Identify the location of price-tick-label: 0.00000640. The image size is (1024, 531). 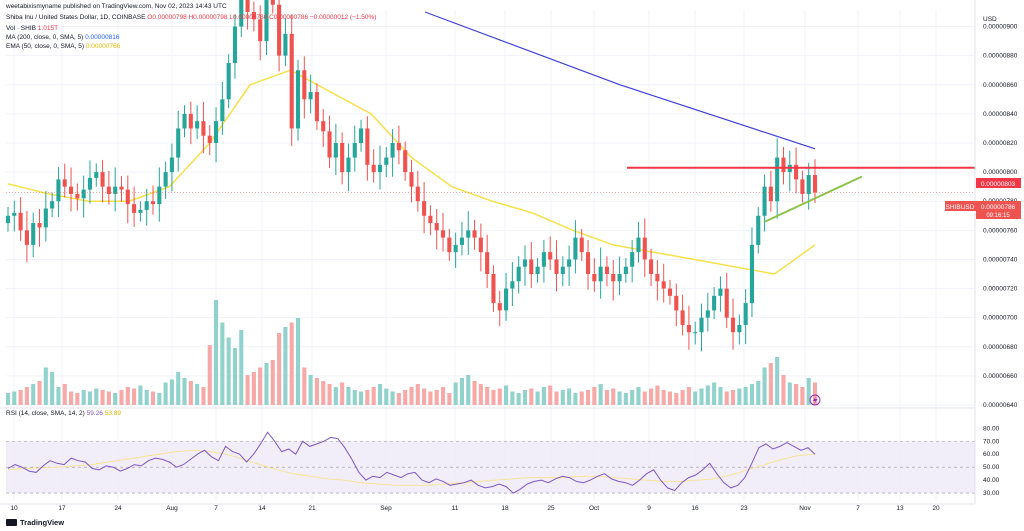
(1000, 405).